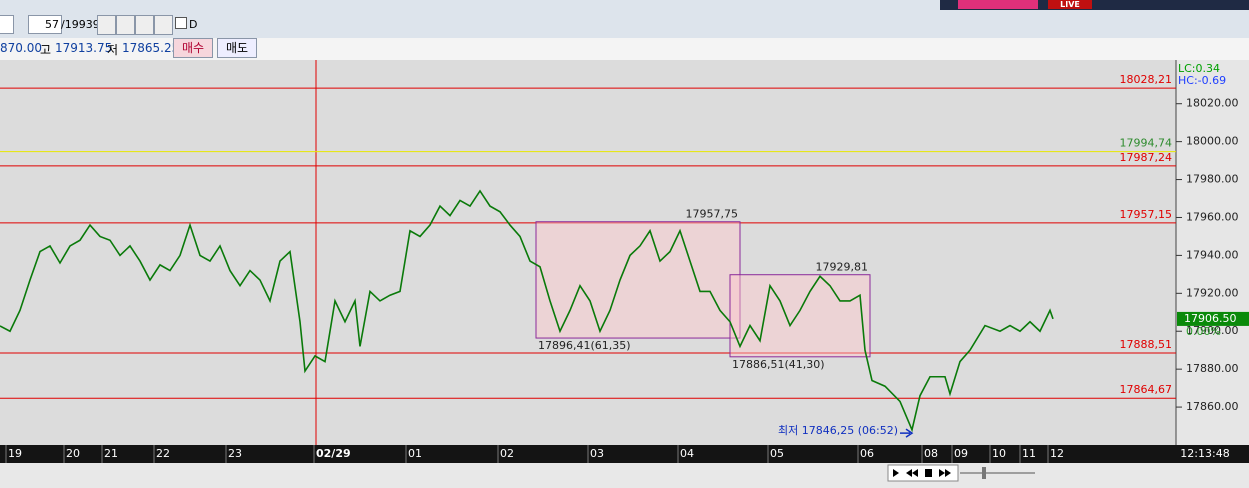 The image size is (1249, 488). I want to click on open-price: 870.00, so click(21, 48).